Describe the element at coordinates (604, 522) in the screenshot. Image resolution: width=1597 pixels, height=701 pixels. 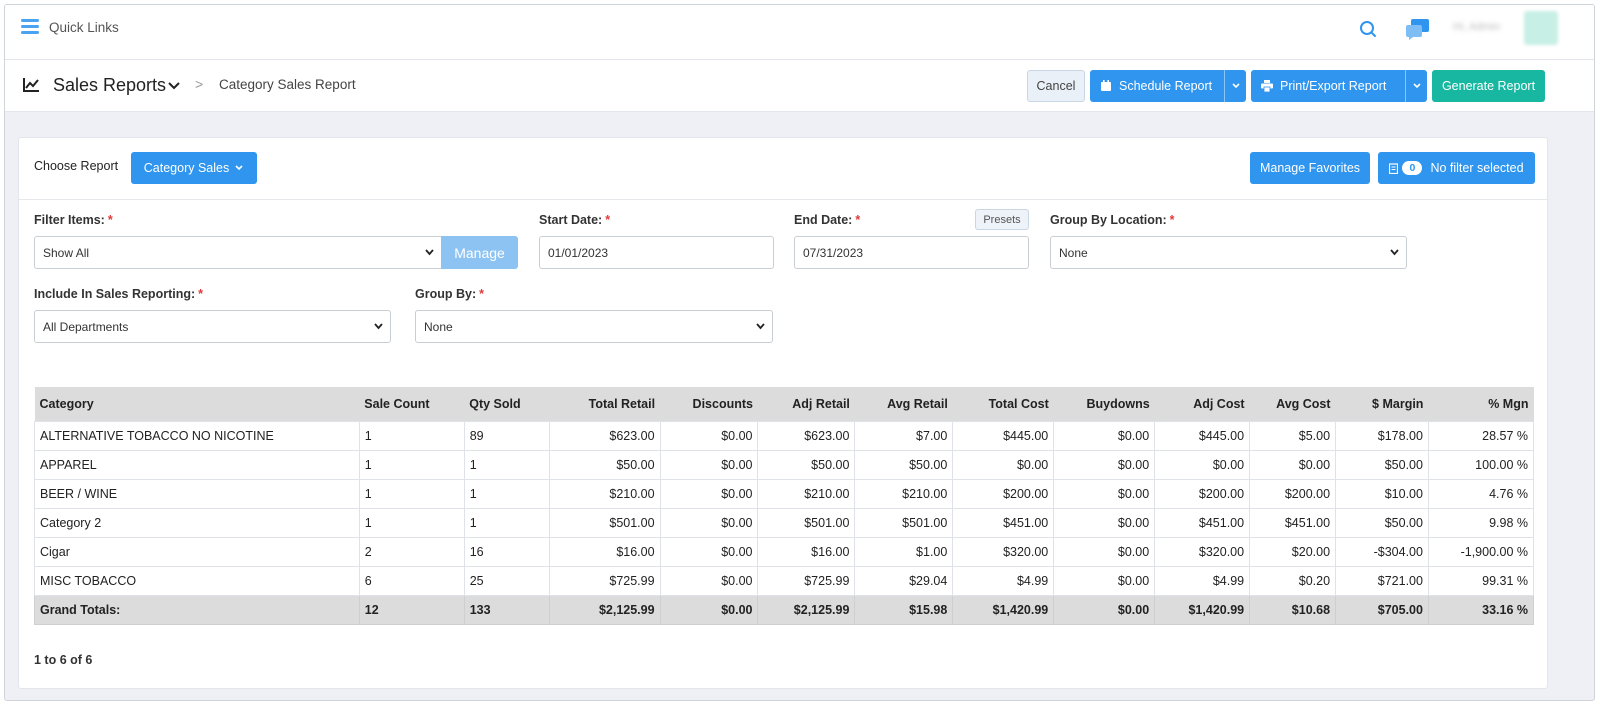
I see `table-cell: $501.00` at that location.